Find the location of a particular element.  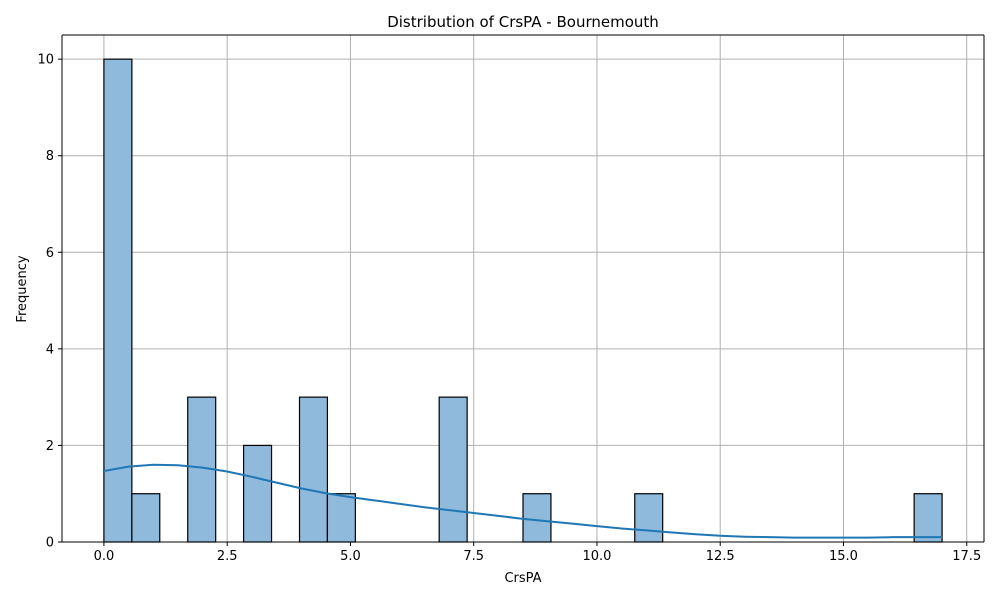

y-axis-title: Frequency is located at coordinates (22, 288).